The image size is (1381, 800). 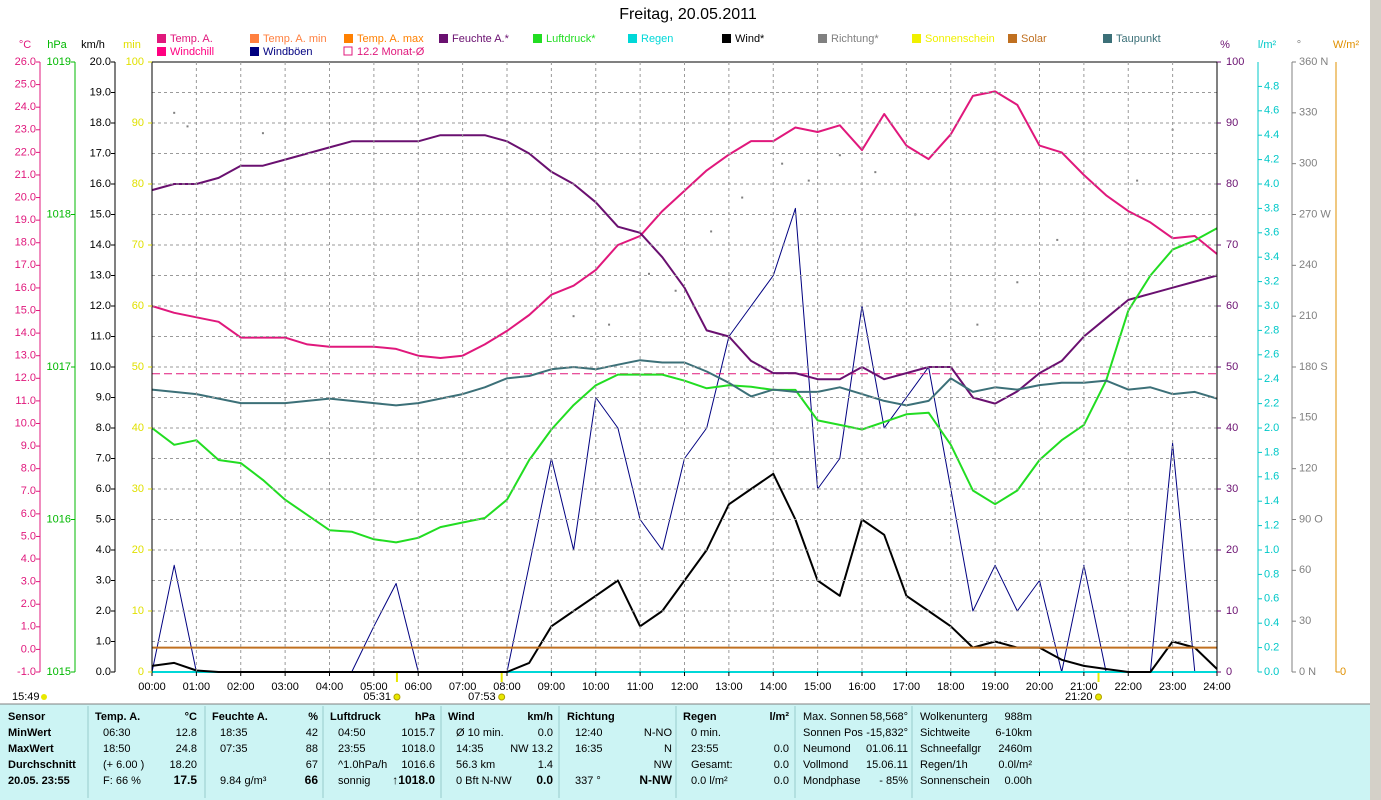 I want to click on table-header-unit: °C, so click(x=191, y=717).